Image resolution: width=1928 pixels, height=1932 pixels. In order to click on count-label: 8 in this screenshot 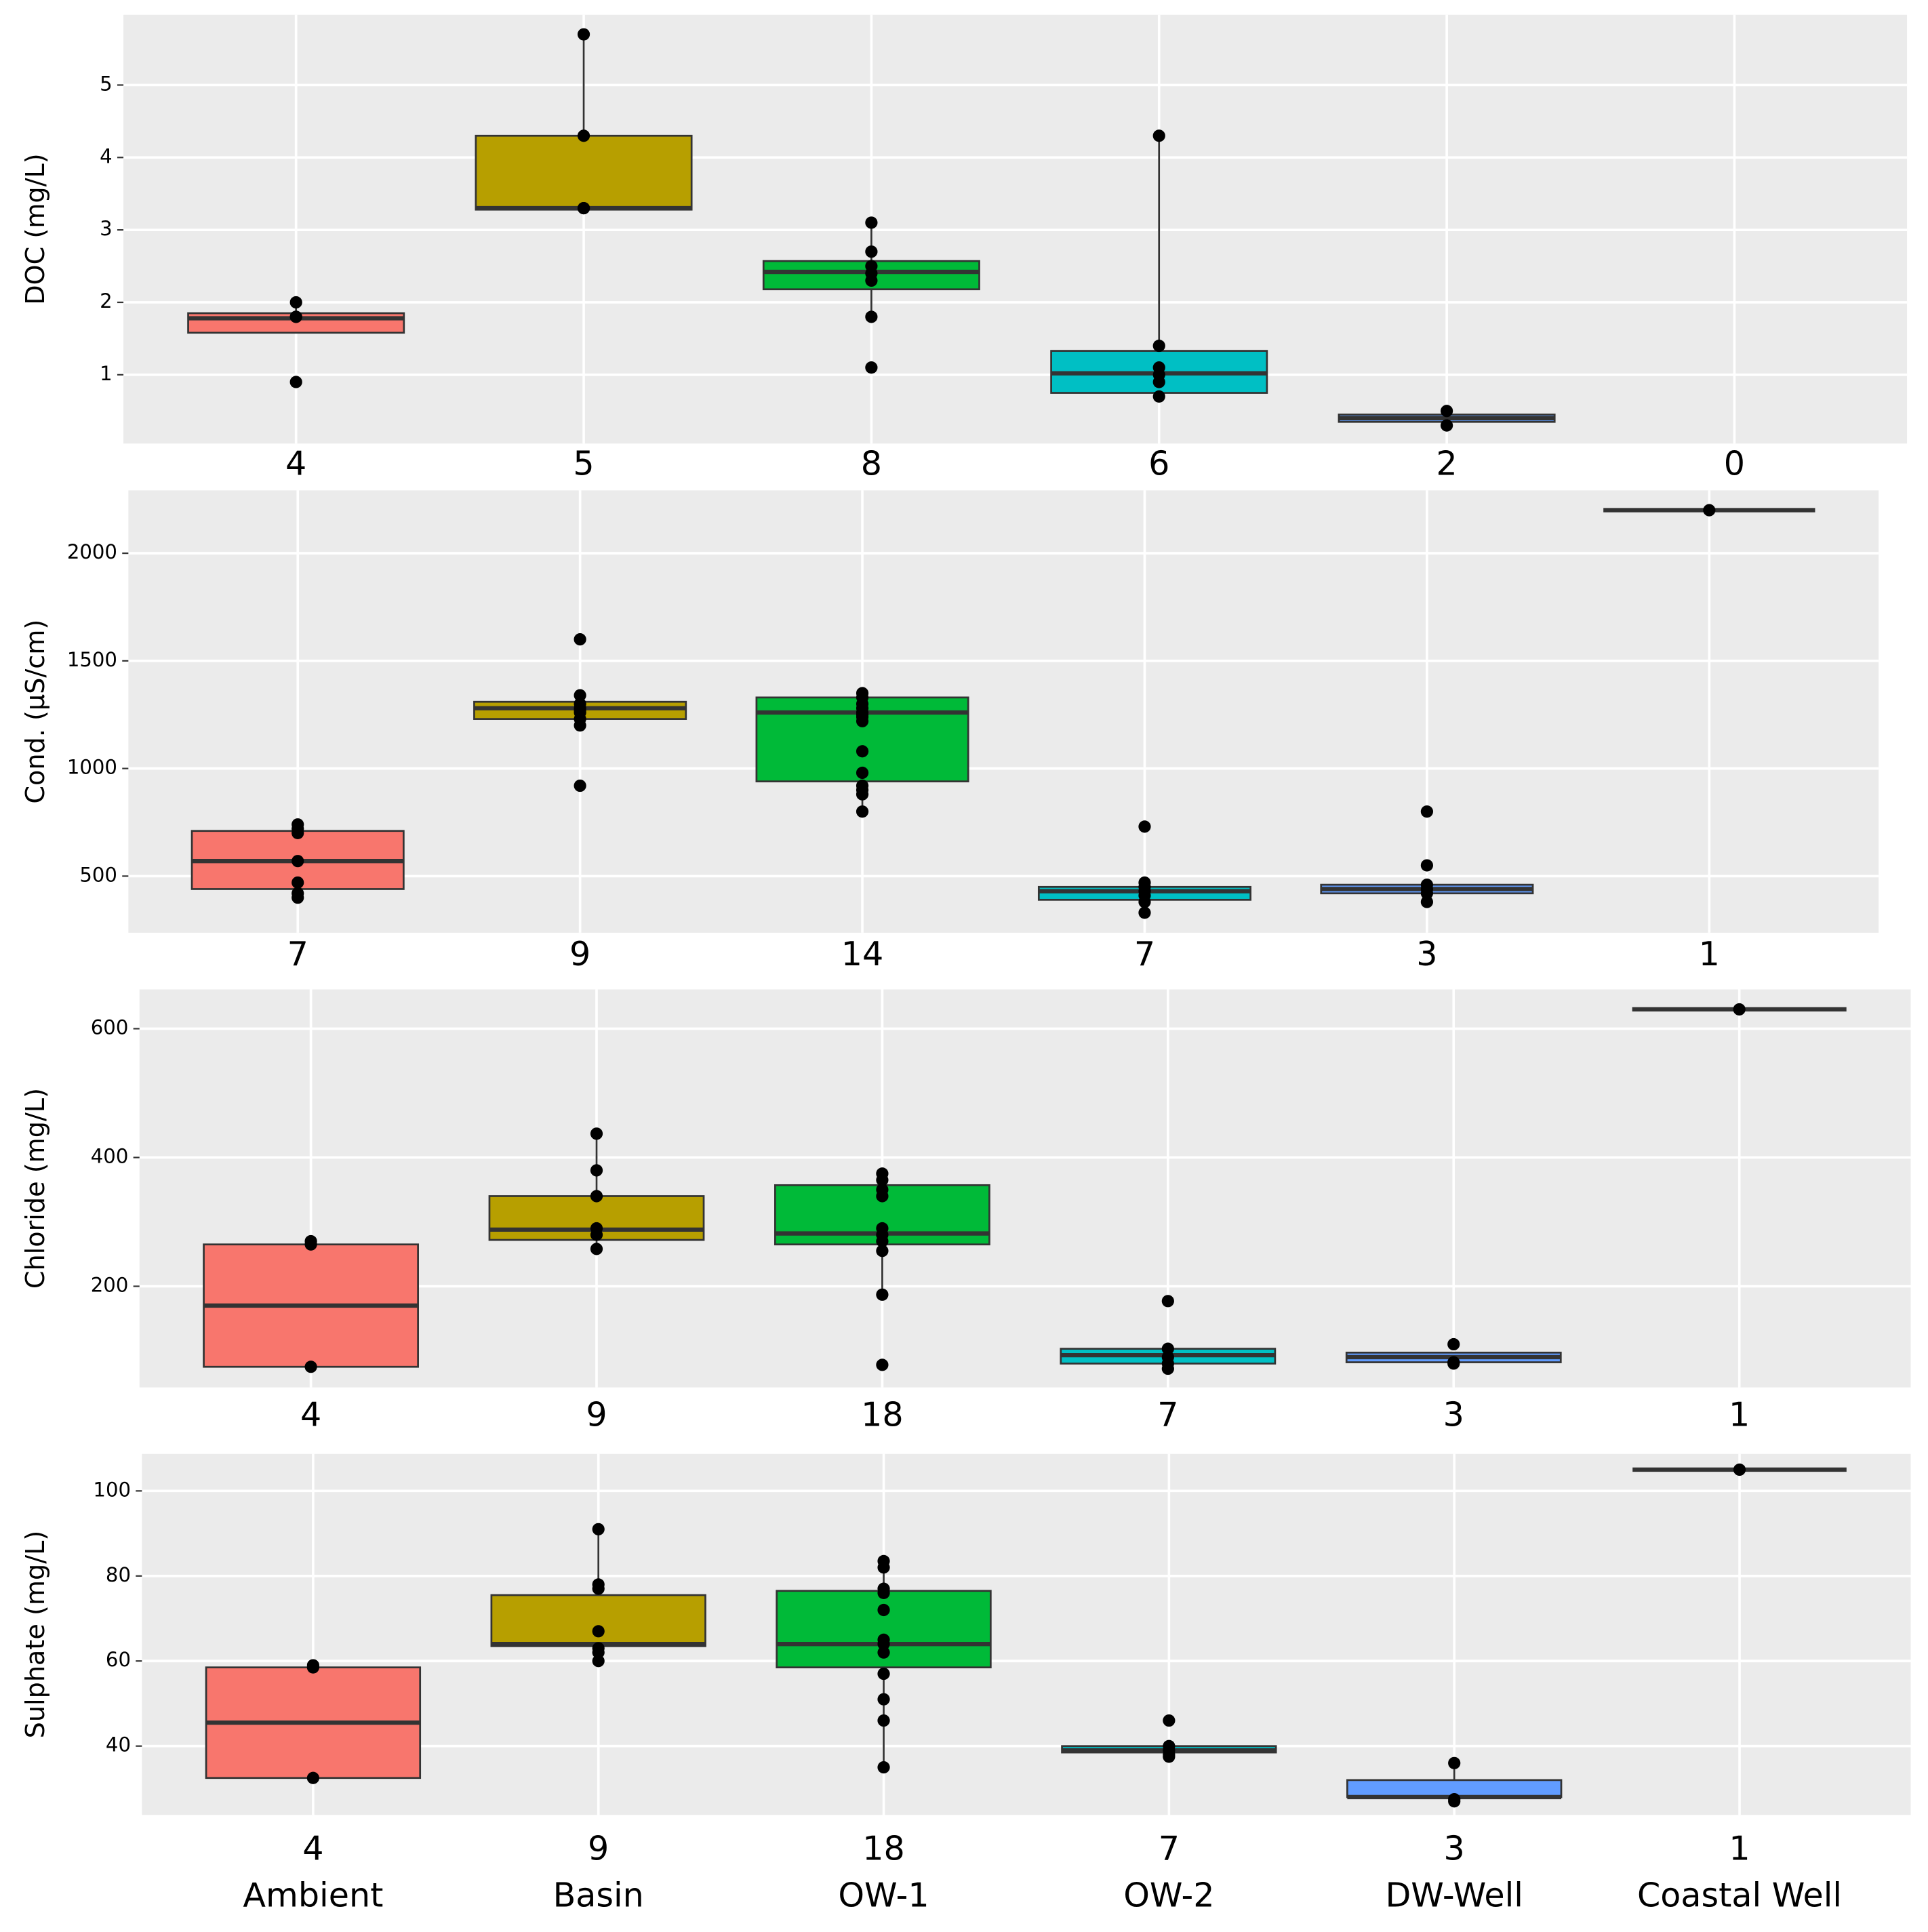, I will do `click(871, 463)`.